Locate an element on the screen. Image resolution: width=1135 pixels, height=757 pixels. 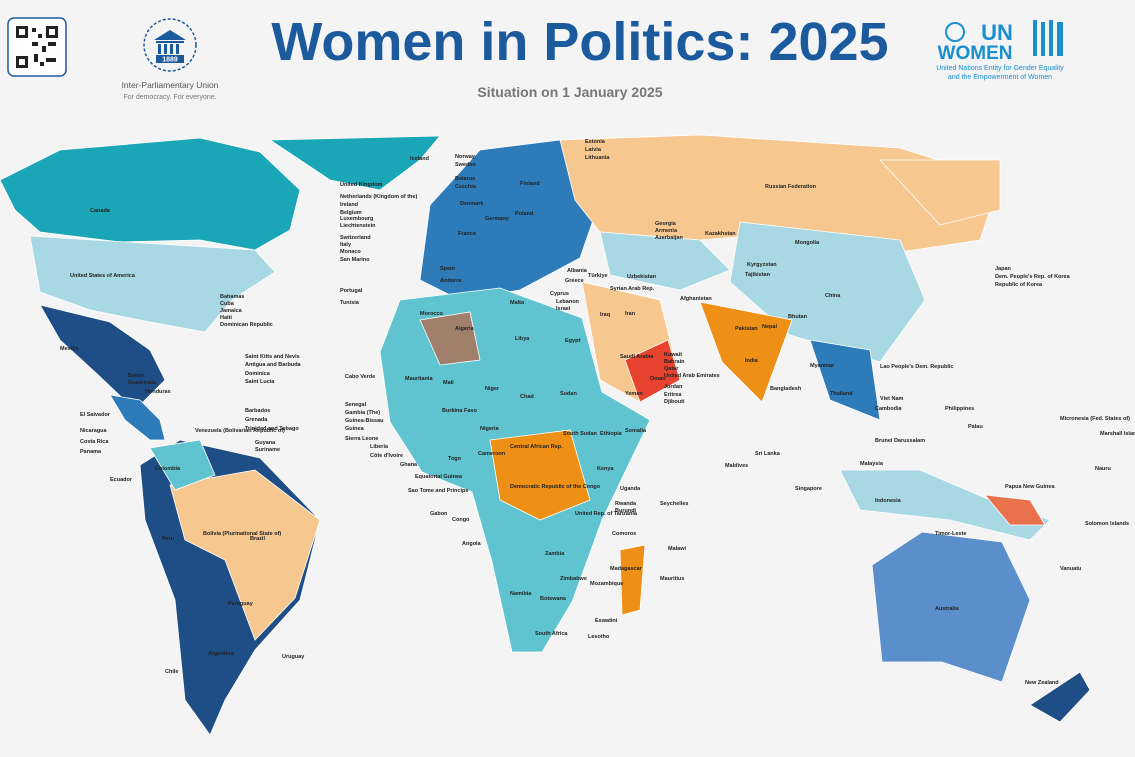
country-label: Australia is located at coordinates (947, 609).